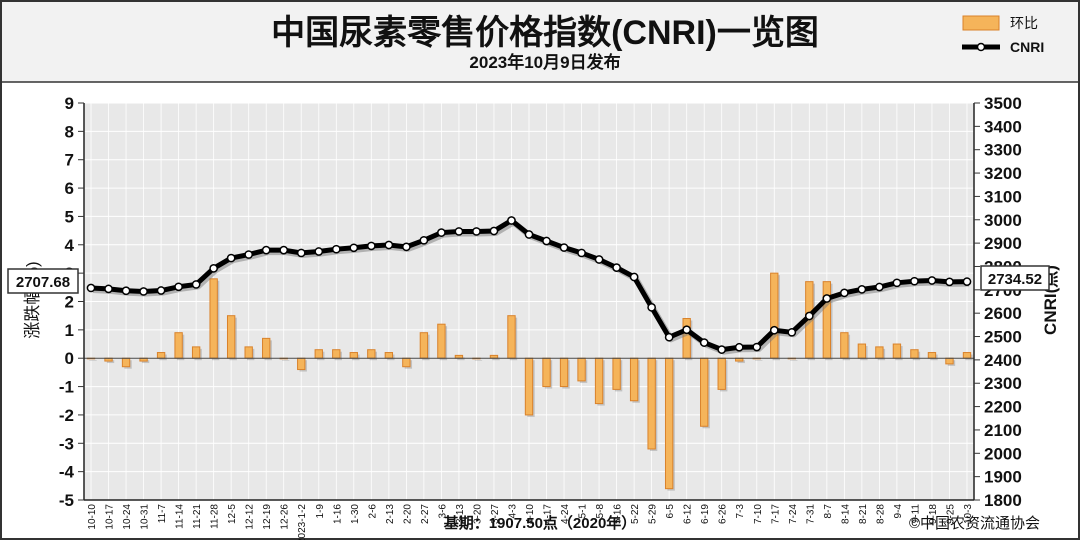 Image resolution: width=1080 pixels, height=545 pixels. What do you see at coordinates (898, 511) in the screenshot?
I see `x-tick-label: 9-4` at bounding box center [898, 511].